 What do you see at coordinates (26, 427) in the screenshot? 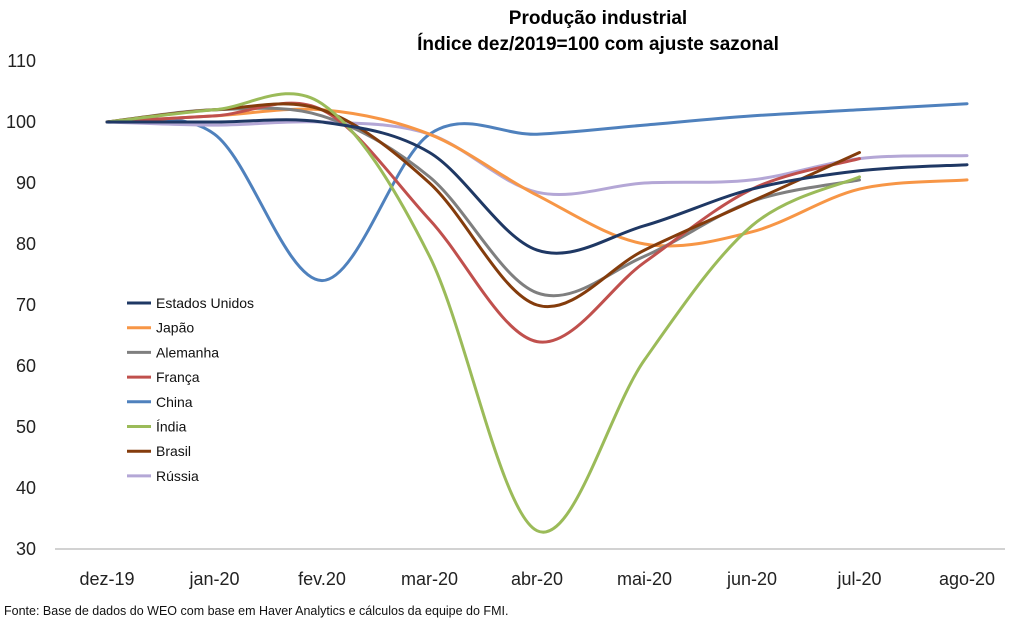
I see `y-tick-label: 50` at bounding box center [26, 427].